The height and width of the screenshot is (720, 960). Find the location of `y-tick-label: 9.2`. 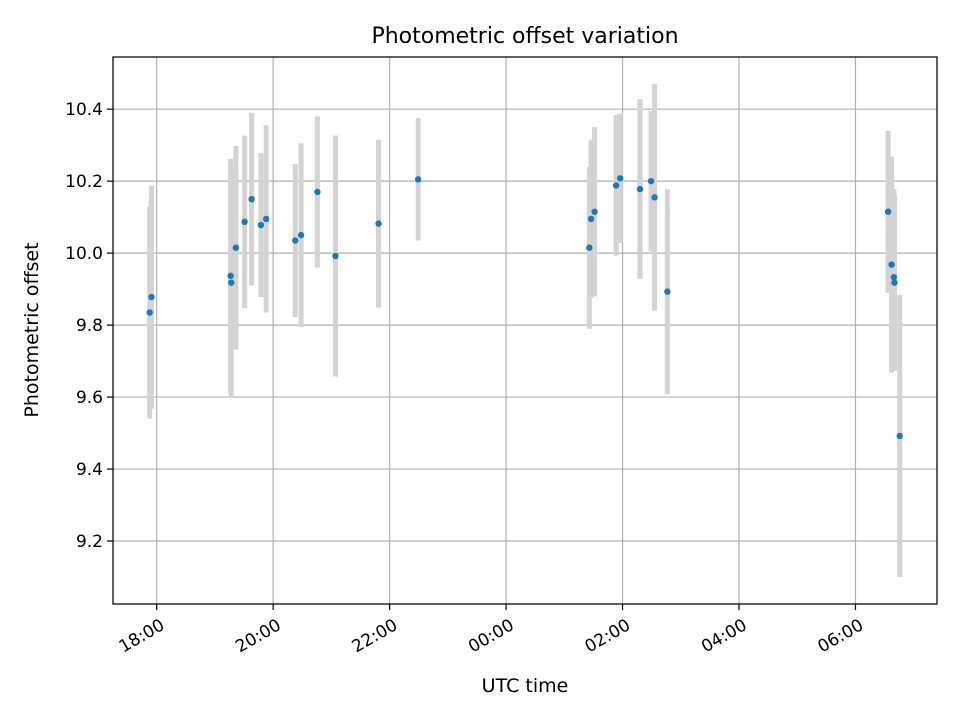

y-tick-label: 9.2 is located at coordinates (89, 542).